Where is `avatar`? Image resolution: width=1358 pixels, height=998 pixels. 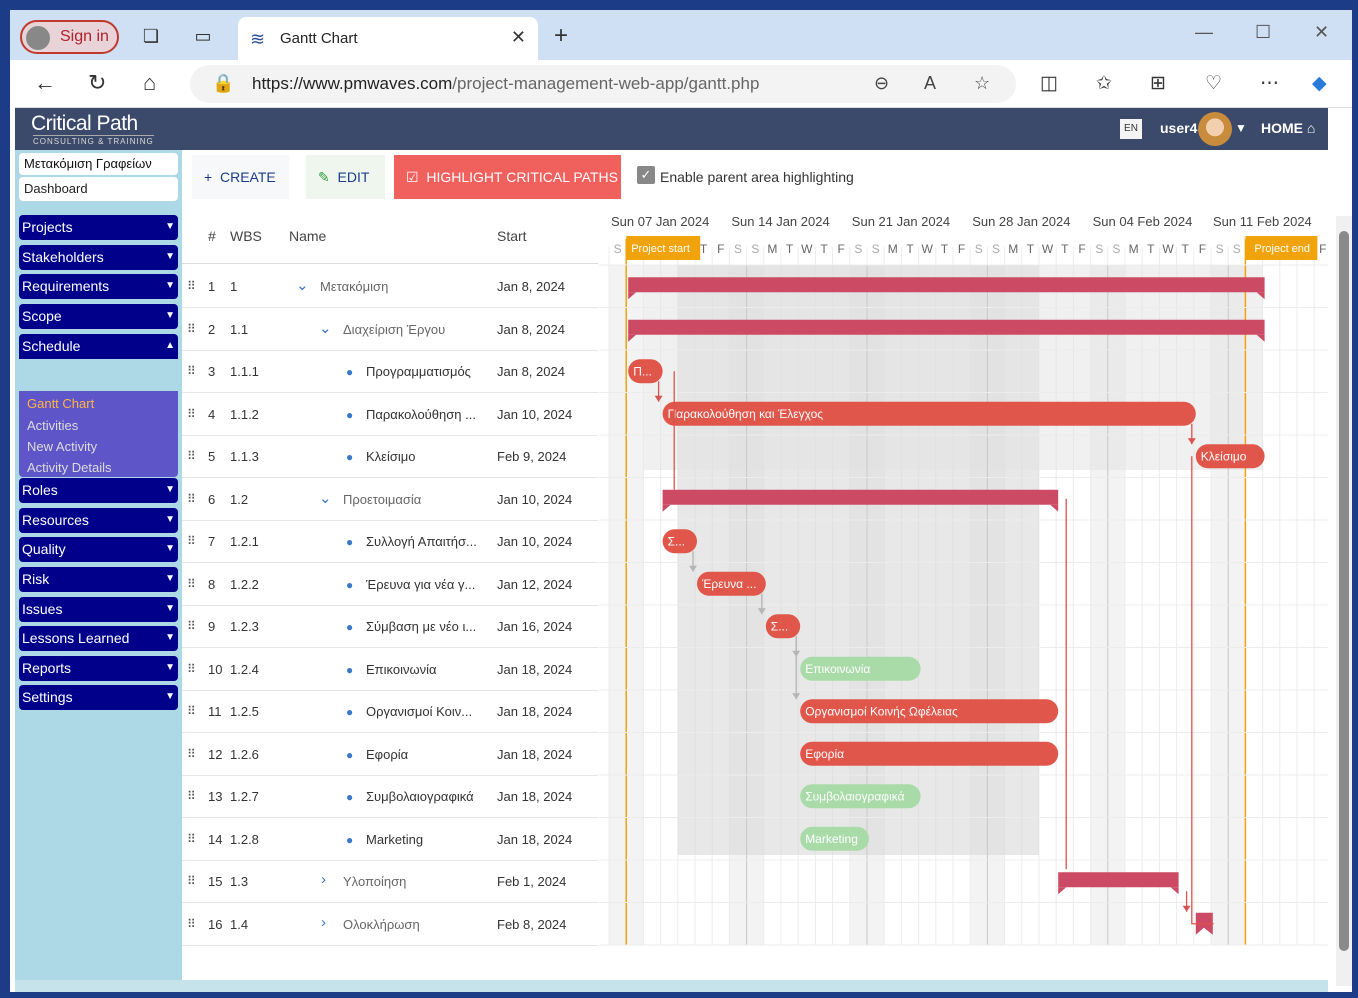
avatar is located at coordinates (1215, 129).